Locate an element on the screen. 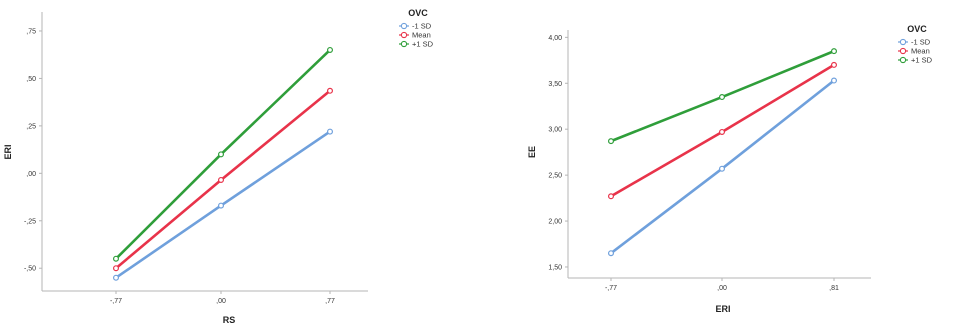  y-tick-label: -,25 is located at coordinates (30, 221).